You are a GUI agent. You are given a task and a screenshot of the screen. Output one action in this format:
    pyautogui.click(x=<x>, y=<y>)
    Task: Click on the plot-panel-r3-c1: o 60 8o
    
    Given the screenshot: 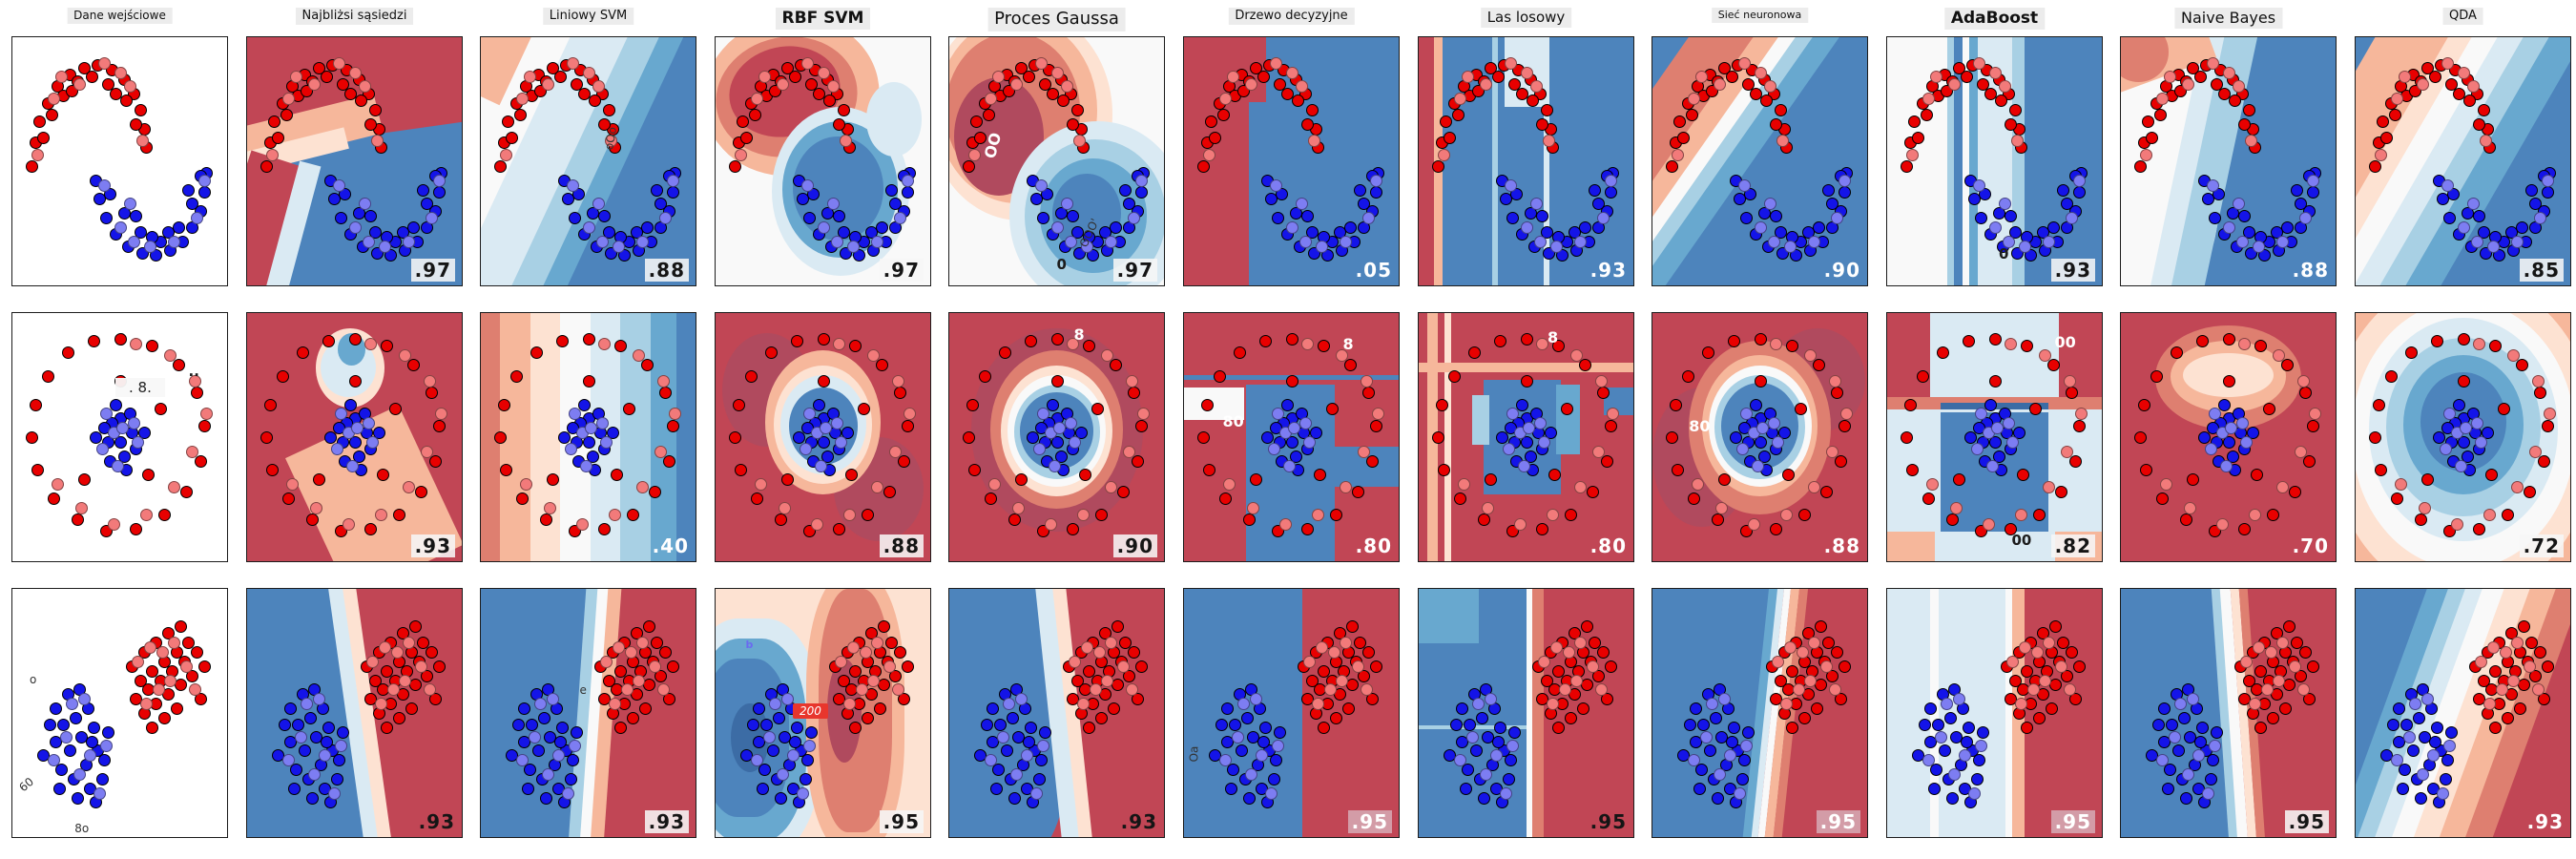 What is the action you would take?
    pyautogui.click(x=119, y=713)
    